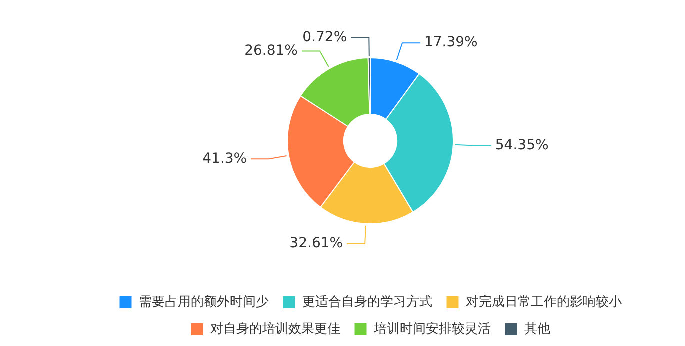 This screenshot has height=346, width=685. Describe the element at coordinates (451, 42) in the screenshot. I see `data-label: 17.39%` at that location.